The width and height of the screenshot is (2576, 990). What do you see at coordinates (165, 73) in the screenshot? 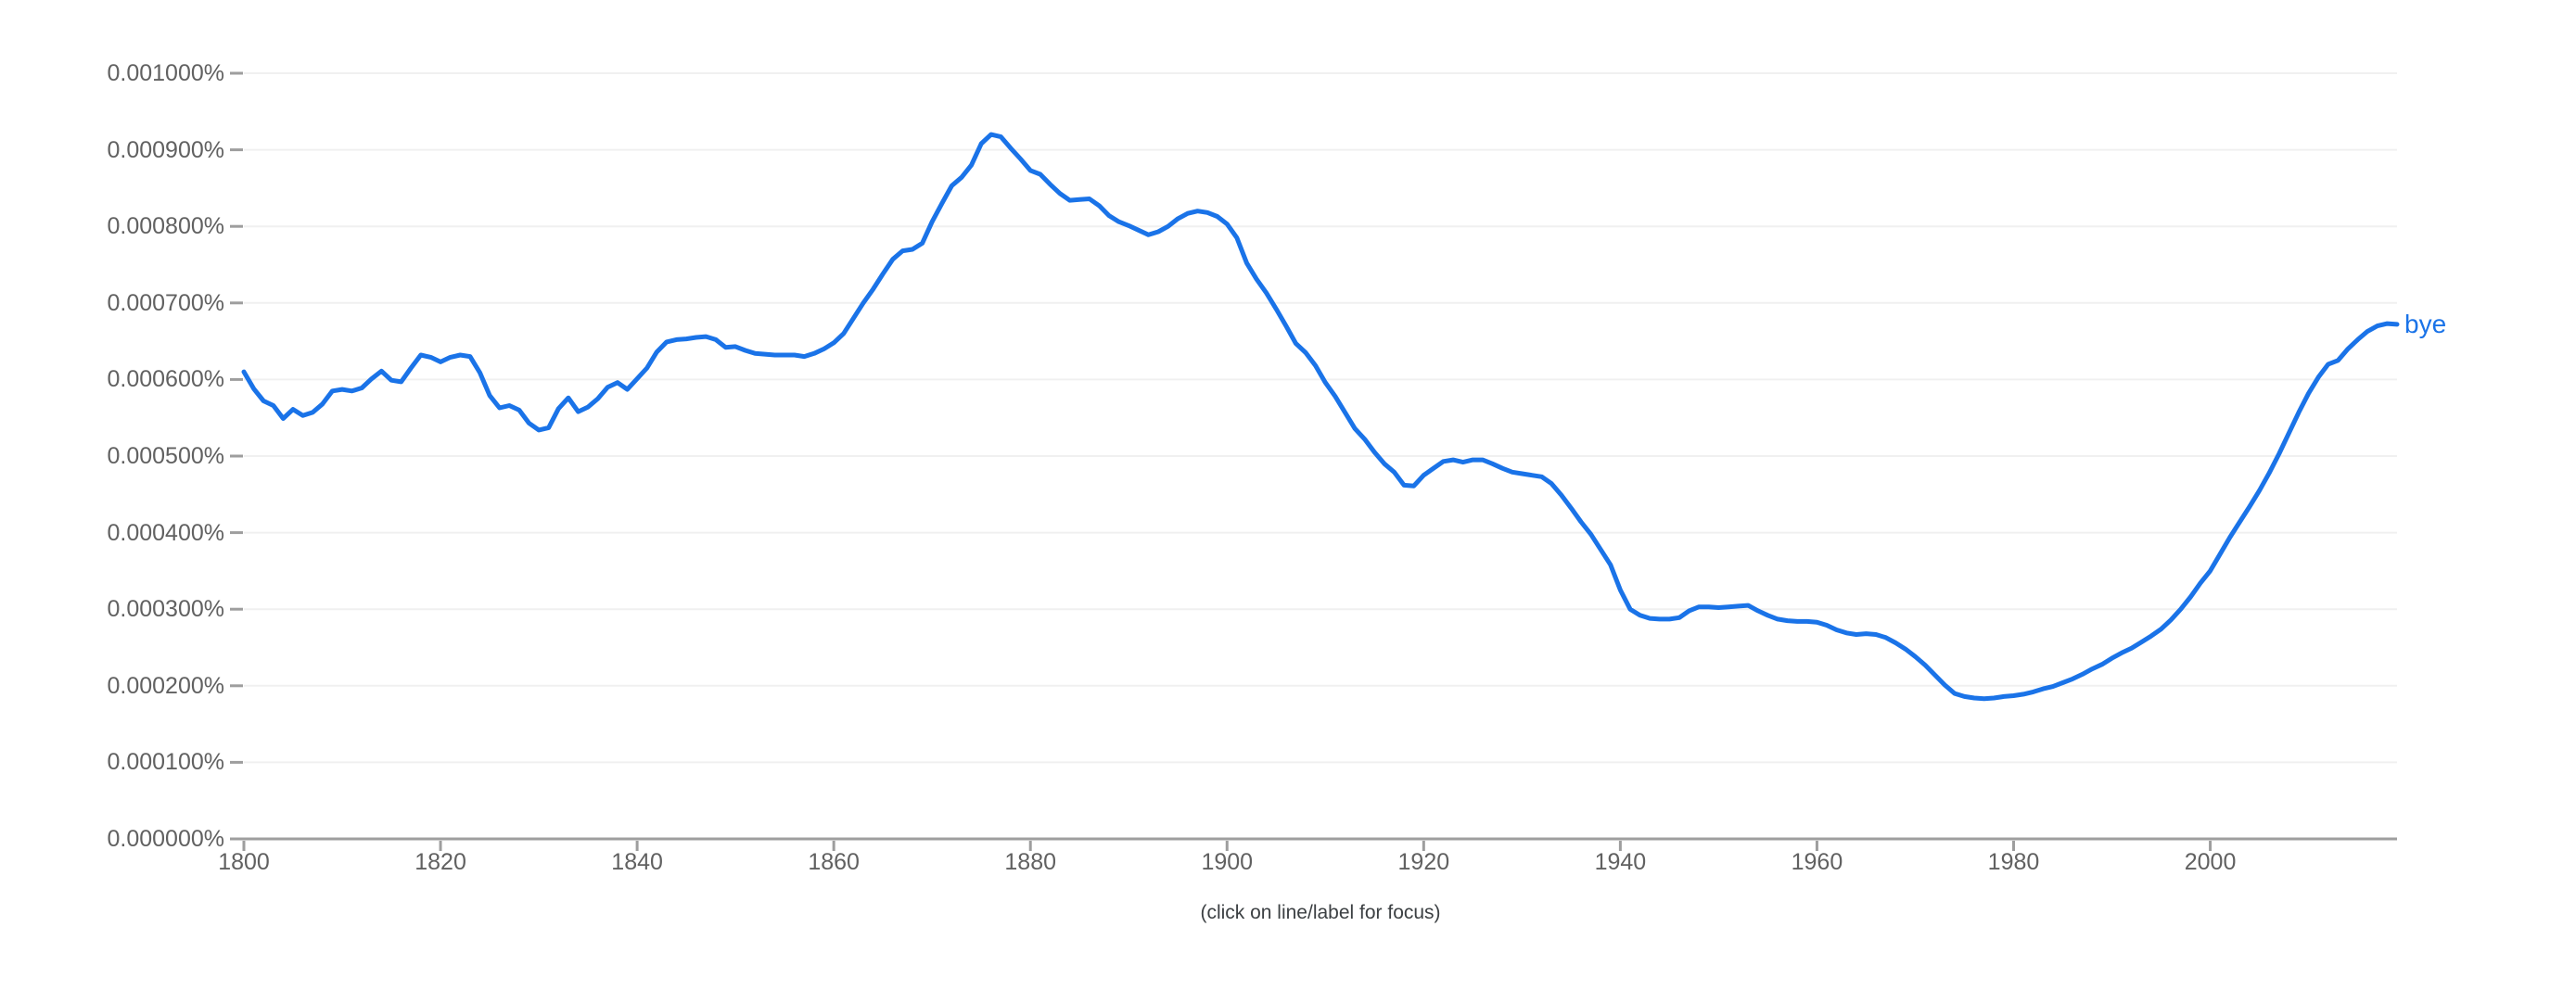
I see `y-axis-label: 0.001000%` at bounding box center [165, 73].